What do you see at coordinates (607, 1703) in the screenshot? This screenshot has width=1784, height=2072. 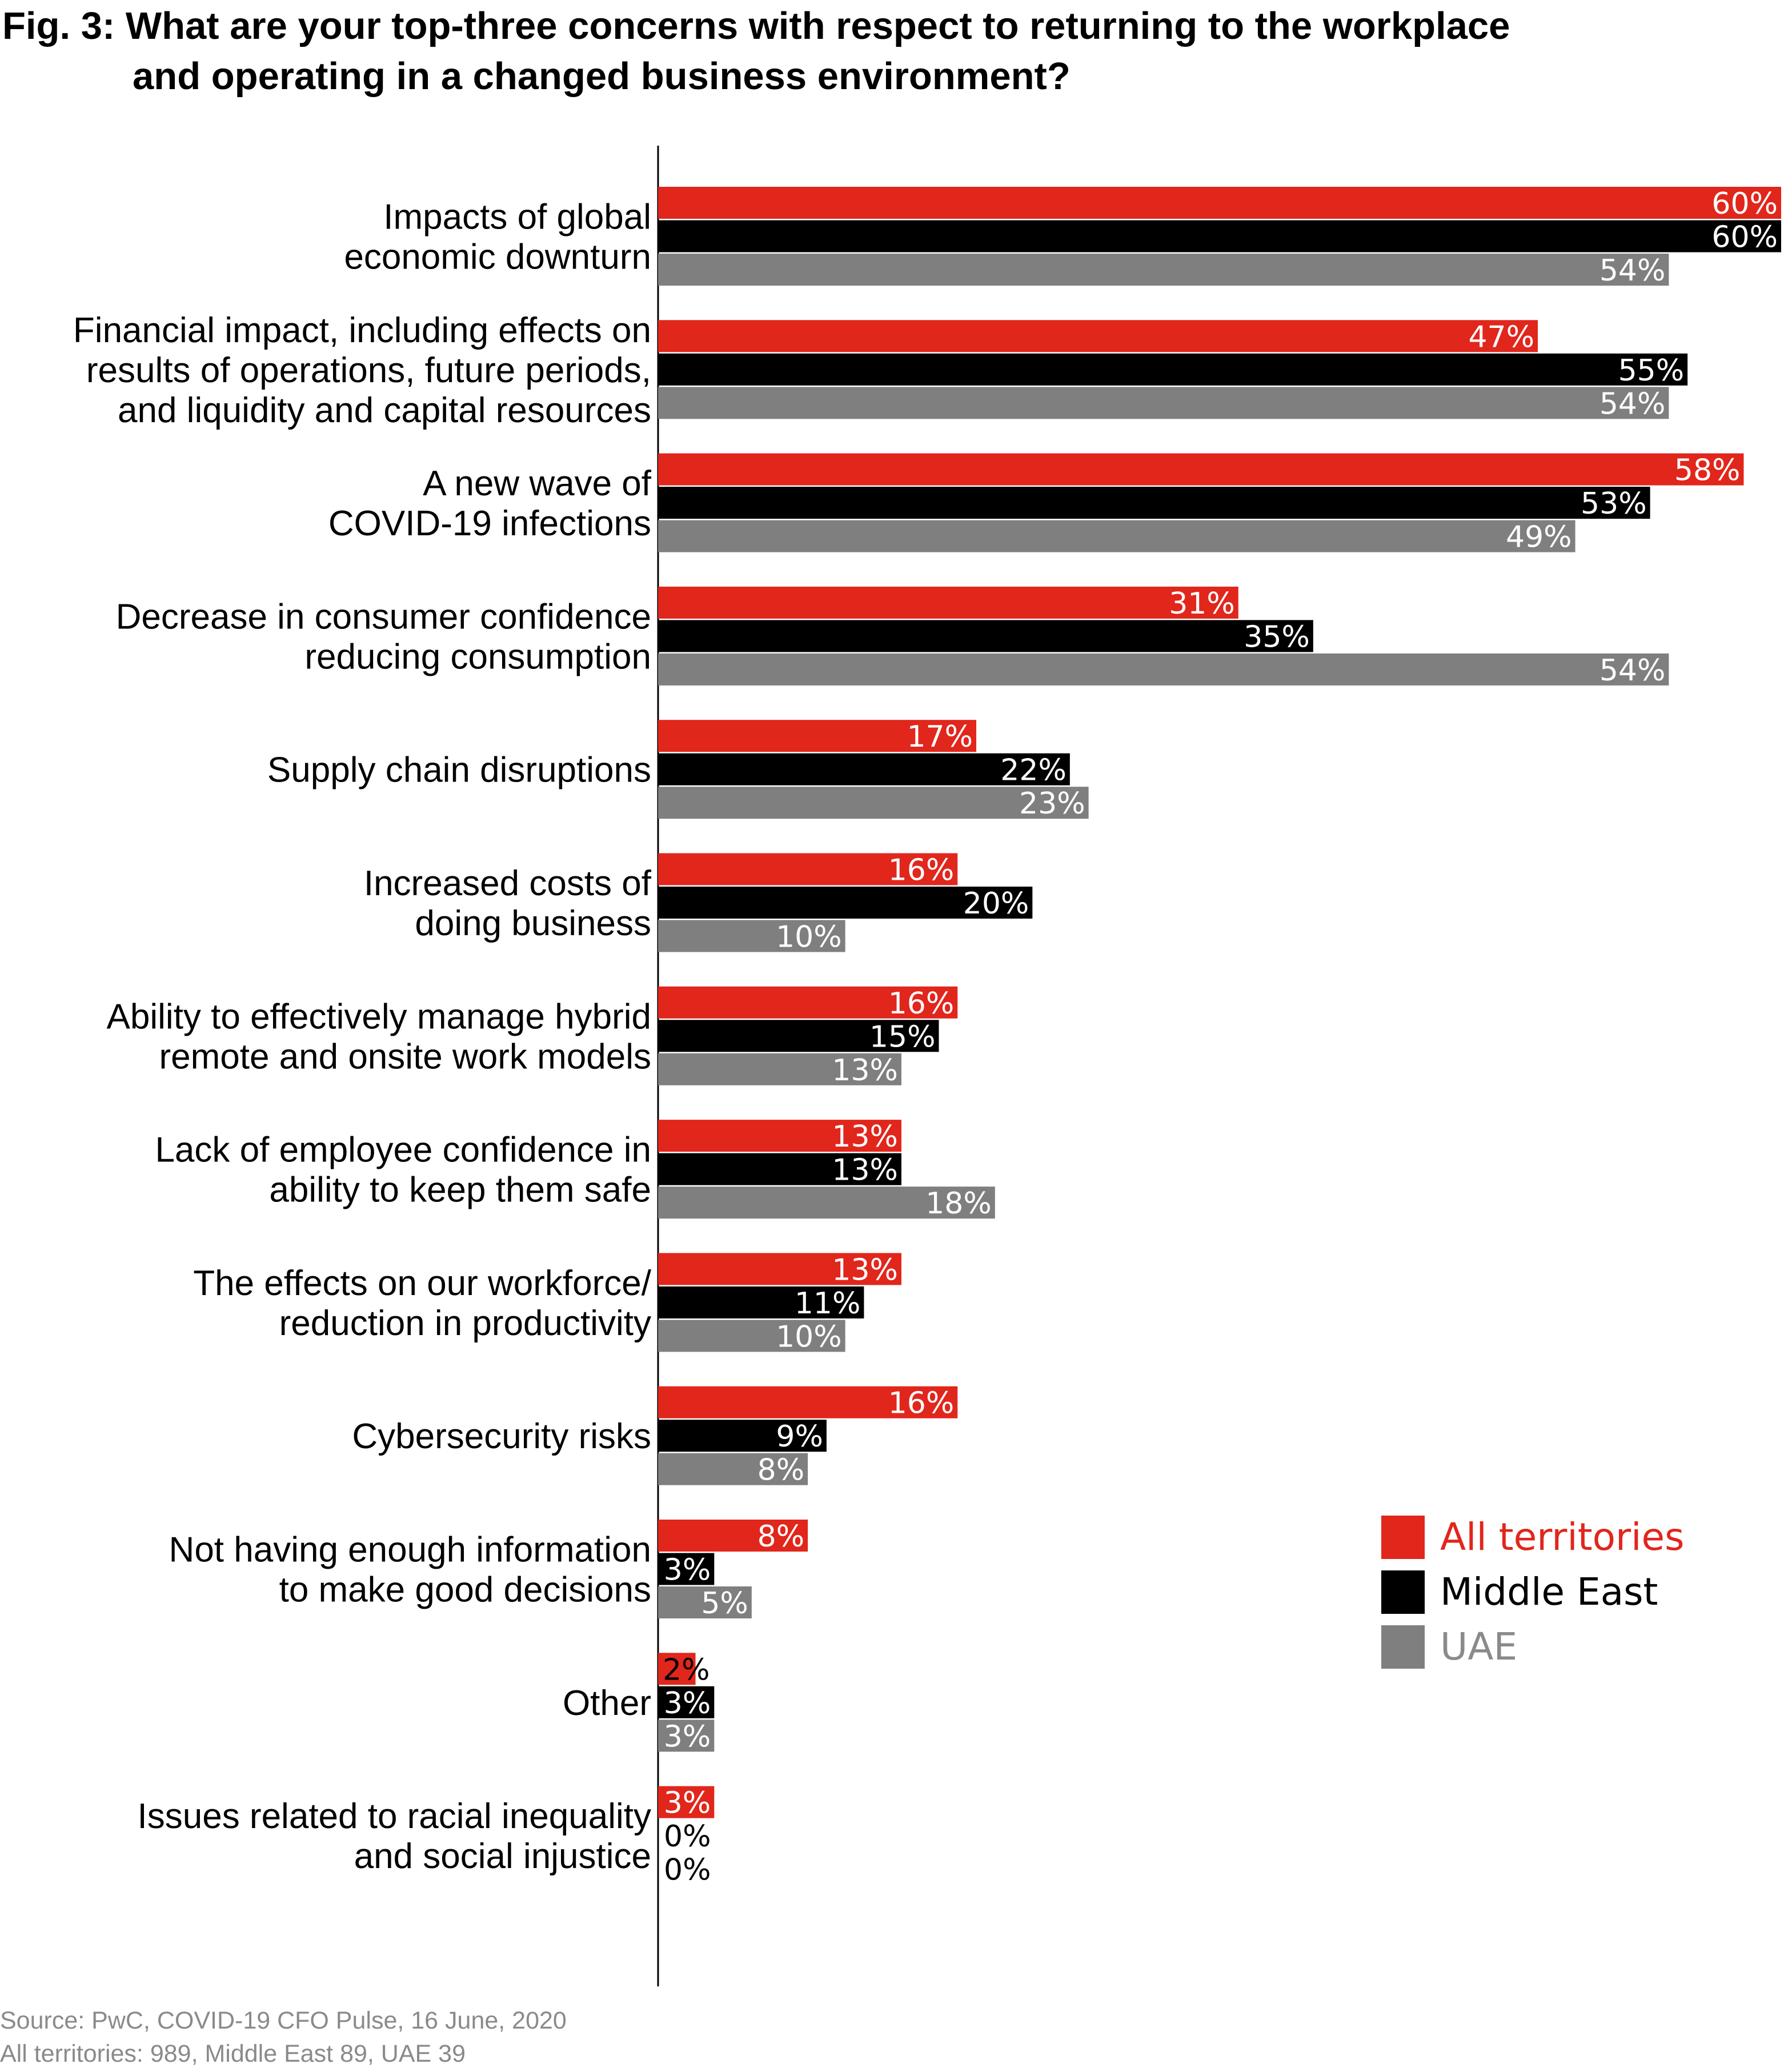 I see `category-label: Other` at bounding box center [607, 1703].